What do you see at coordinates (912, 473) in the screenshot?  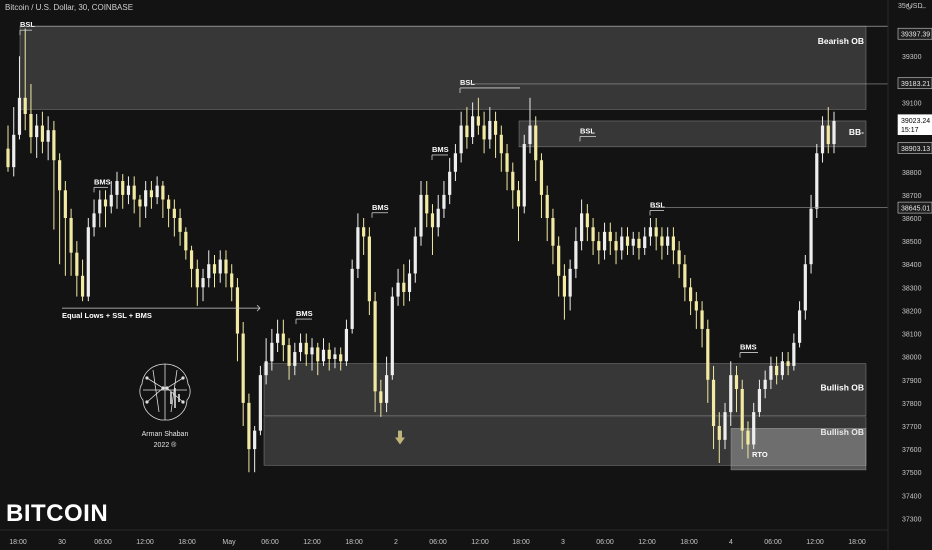 I see `price-tick: 37500` at bounding box center [912, 473].